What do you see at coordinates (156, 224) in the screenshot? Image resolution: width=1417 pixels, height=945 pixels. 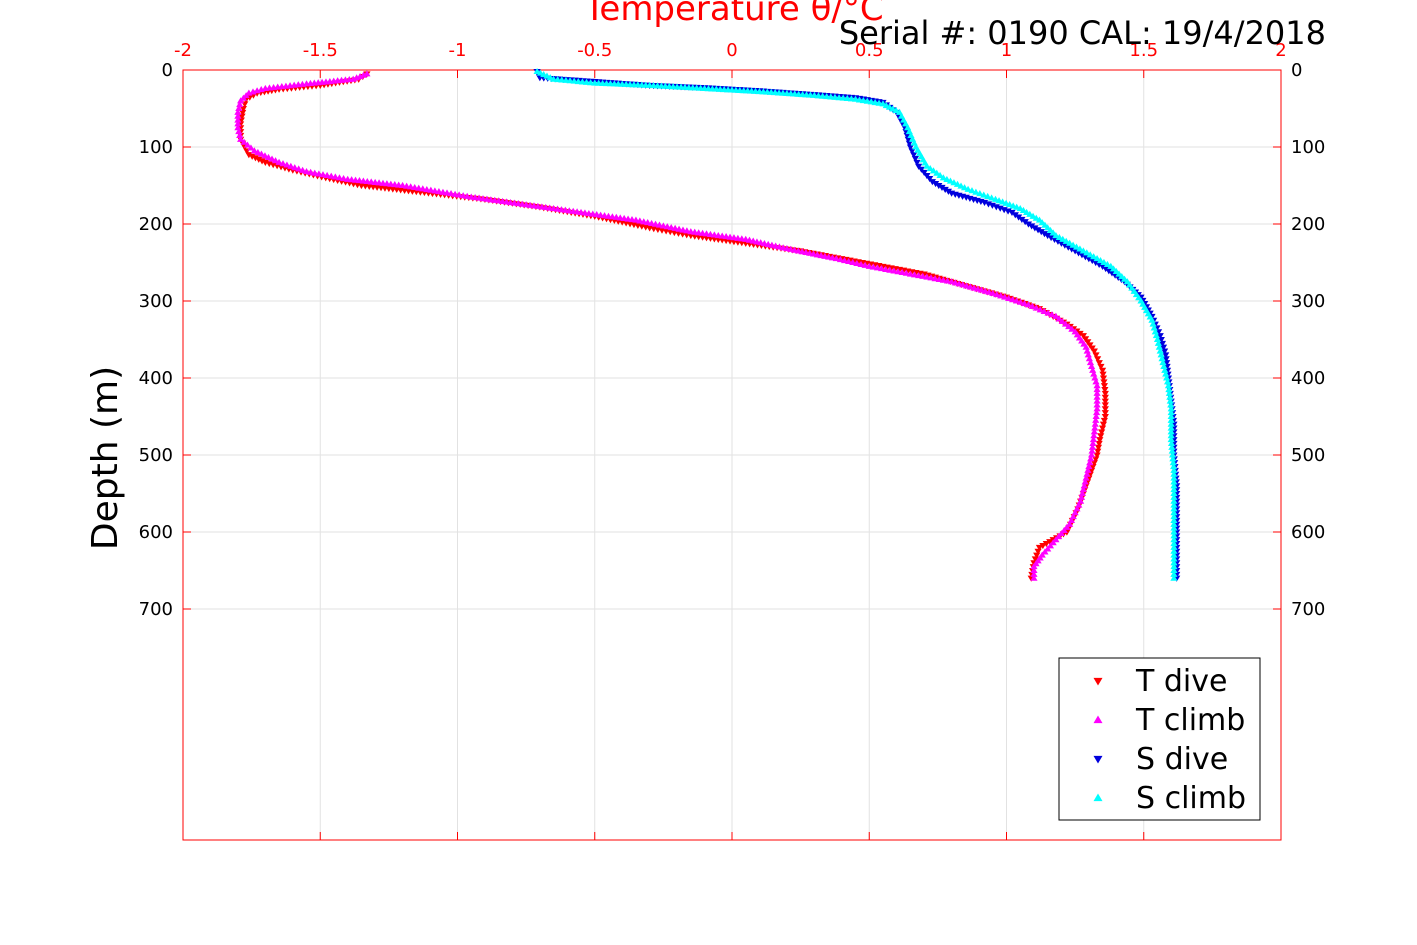 I see `y-tick-label-left: 200` at bounding box center [156, 224].